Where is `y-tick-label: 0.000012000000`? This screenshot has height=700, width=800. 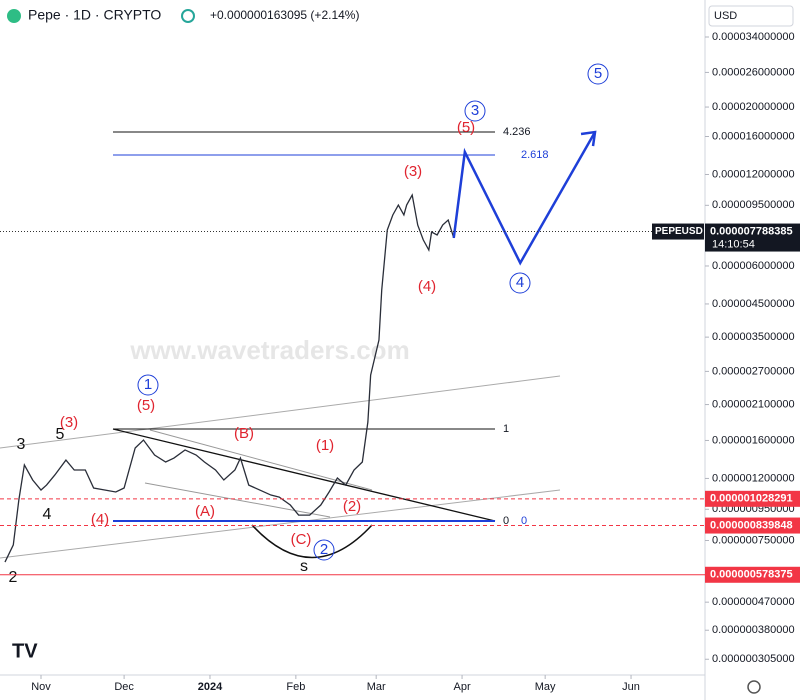 y-tick-label: 0.000012000000 is located at coordinates (753, 174).